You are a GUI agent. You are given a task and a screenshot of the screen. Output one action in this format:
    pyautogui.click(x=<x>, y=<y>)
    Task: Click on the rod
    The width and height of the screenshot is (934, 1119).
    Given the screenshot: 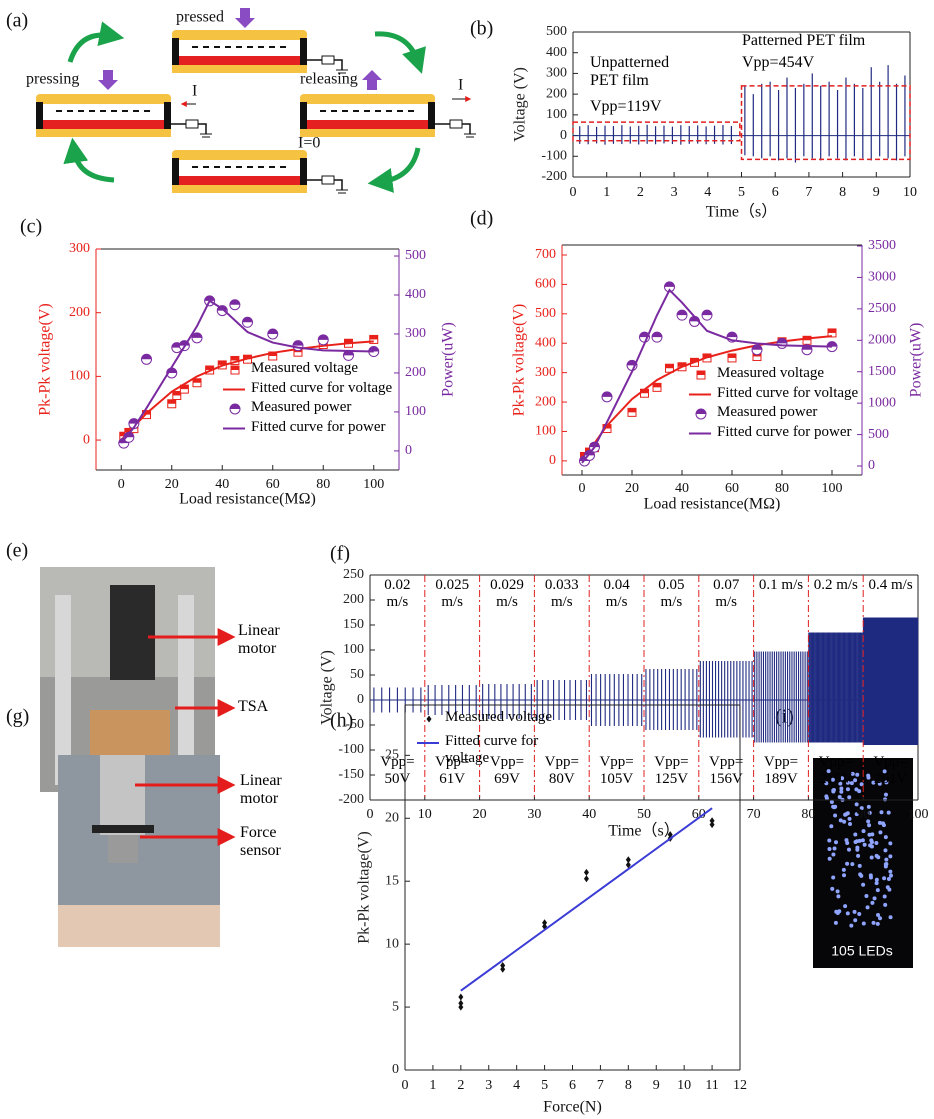 What is the action you would take?
    pyautogui.click(x=186, y=690)
    